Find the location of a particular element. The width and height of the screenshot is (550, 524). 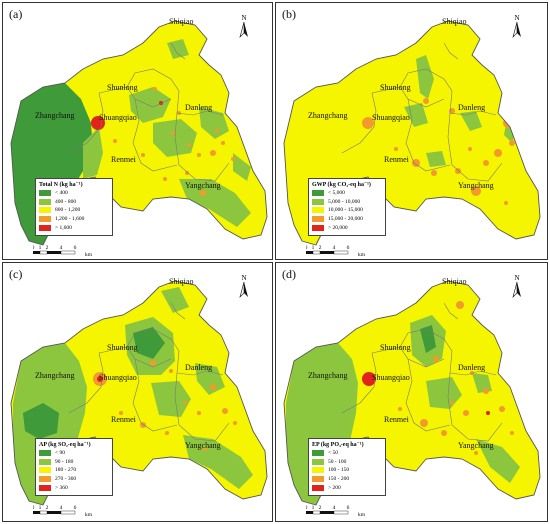

legend-item: < 5,000 is located at coordinates (336, 193).